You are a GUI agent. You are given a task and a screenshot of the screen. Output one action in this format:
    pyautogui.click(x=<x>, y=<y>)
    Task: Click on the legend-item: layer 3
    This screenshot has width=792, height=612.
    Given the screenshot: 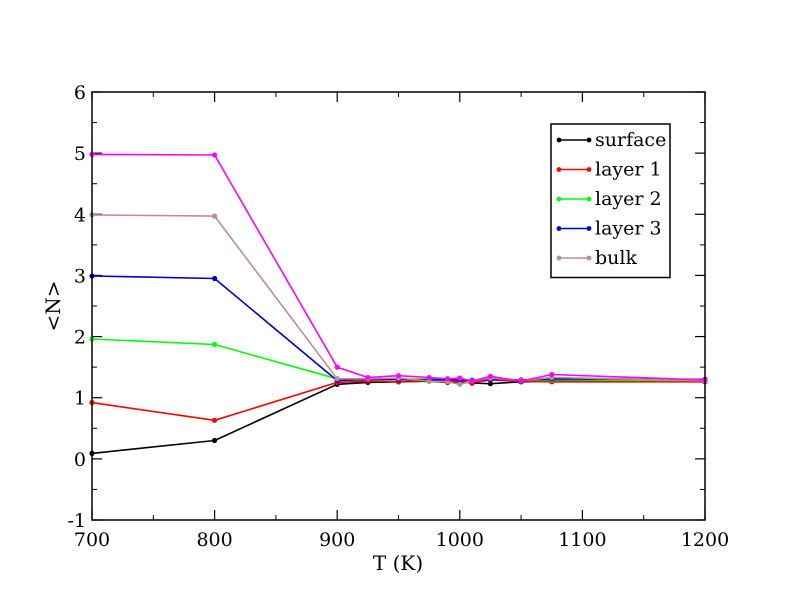 What is the action you would take?
    pyautogui.click(x=609, y=229)
    